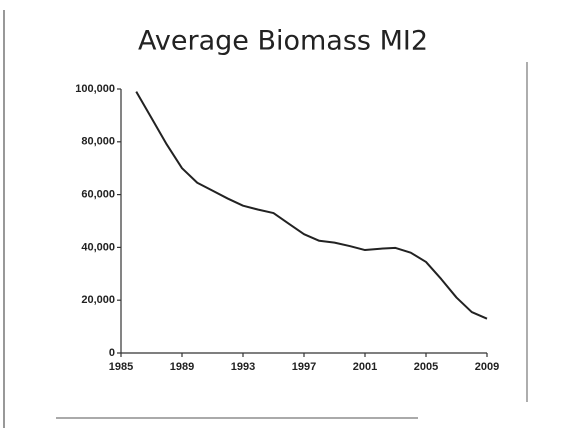 The height and width of the screenshot is (428, 569). What do you see at coordinates (95, 89) in the screenshot?
I see `y-tick-label: 100,000` at bounding box center [95, 89].